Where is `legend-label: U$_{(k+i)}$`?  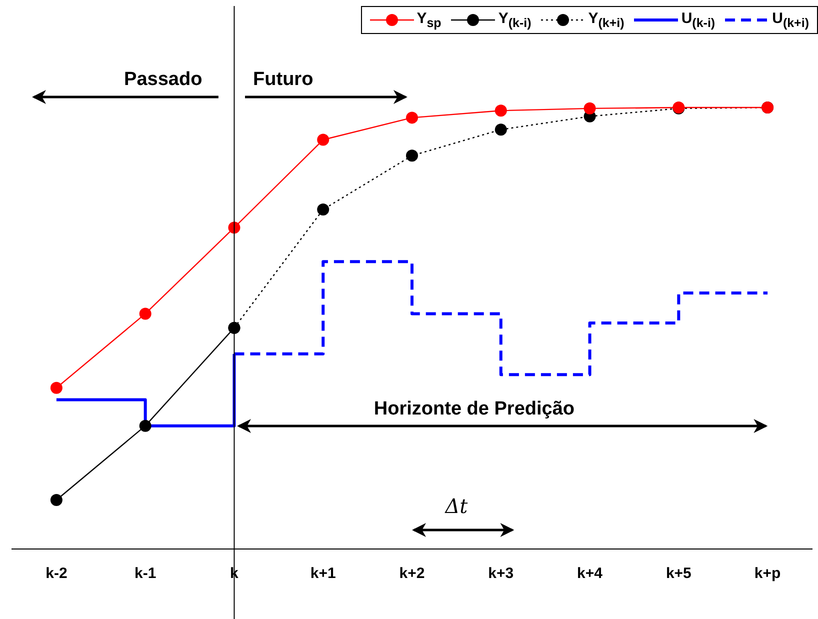 legend-label: U$_{(k+i)}$ is located at coordinates (790, 20).